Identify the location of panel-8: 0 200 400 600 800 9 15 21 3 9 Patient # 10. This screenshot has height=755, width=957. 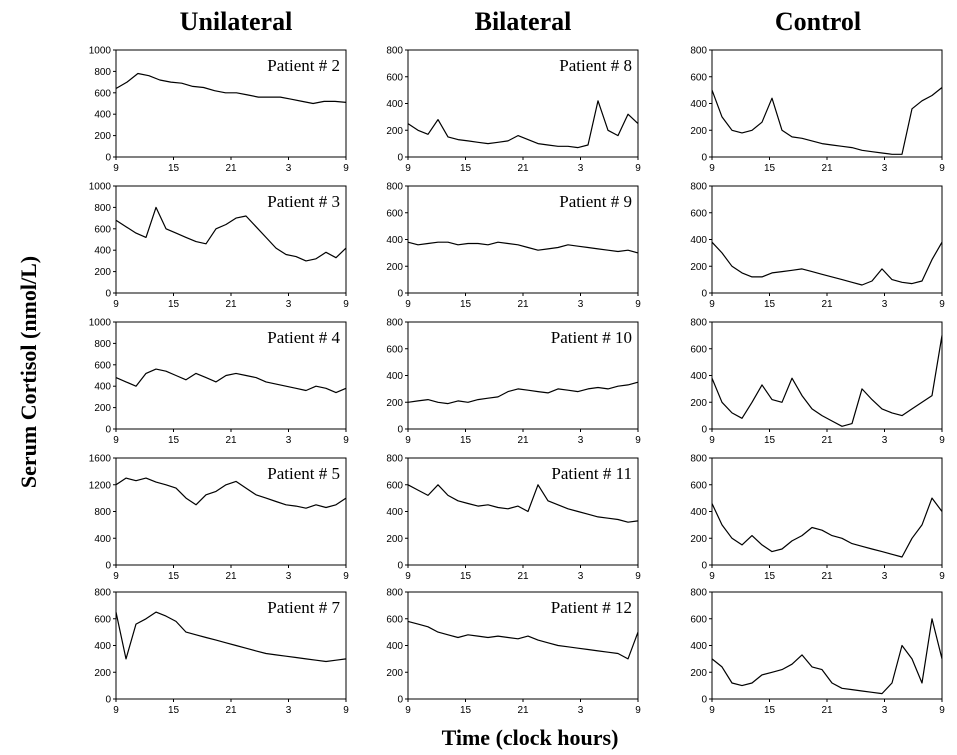
(513, 382).